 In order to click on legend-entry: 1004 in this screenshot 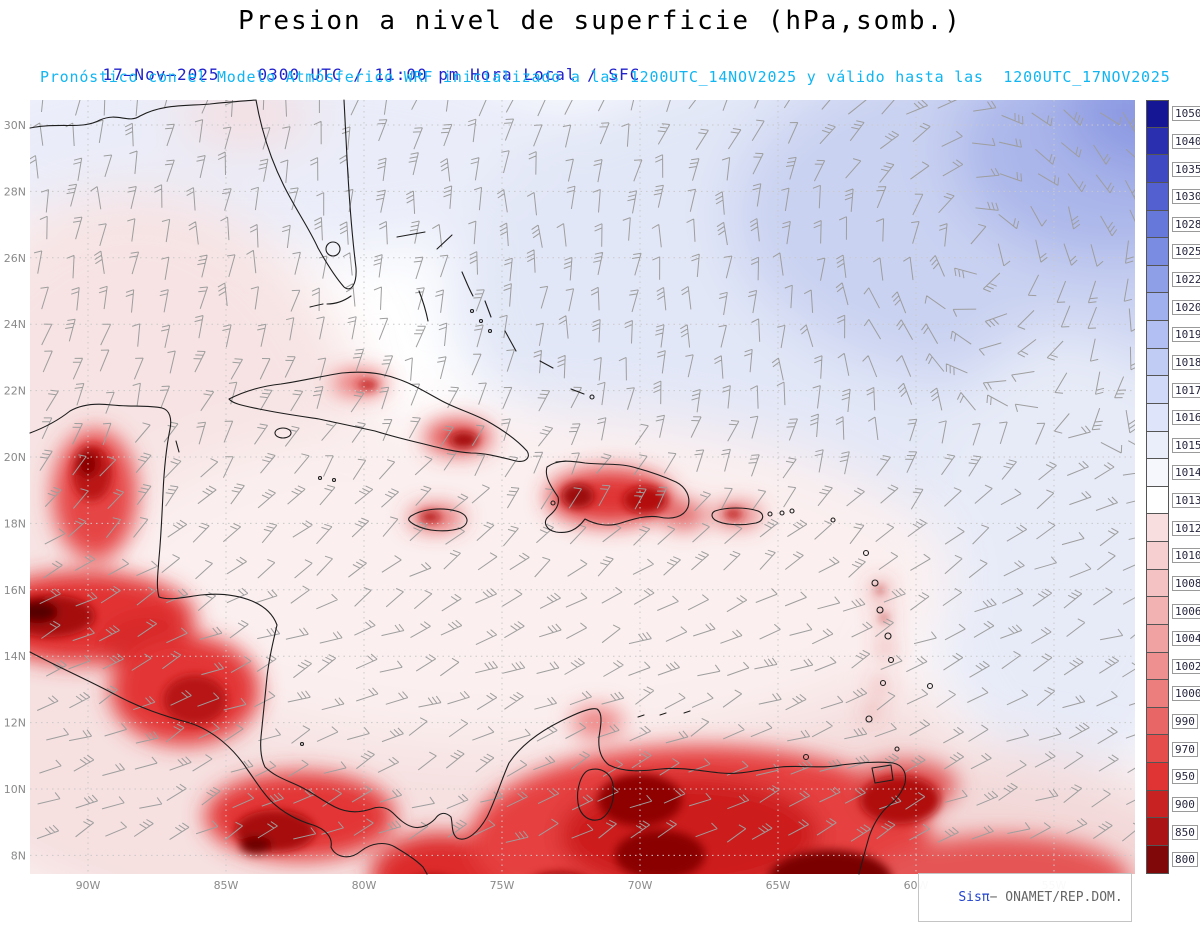, I will do `click(1173, 638)`.